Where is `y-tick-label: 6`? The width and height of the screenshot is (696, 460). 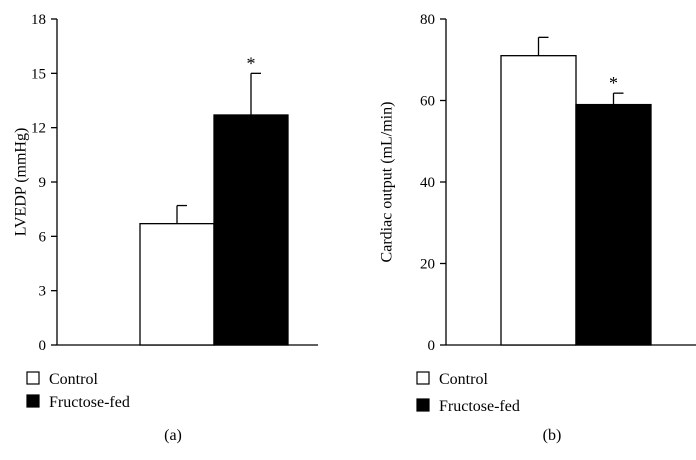
y-tick-label: 6 is located at coordinates (43, 237).